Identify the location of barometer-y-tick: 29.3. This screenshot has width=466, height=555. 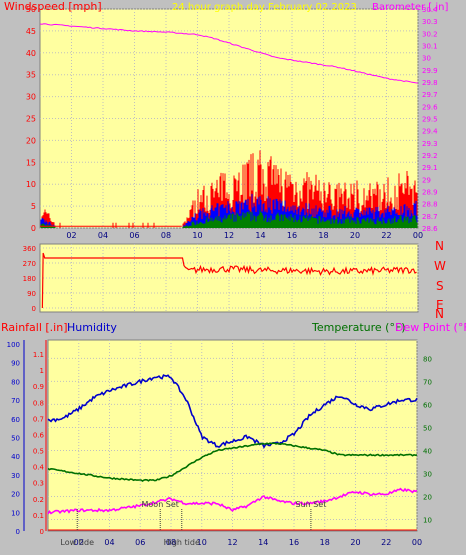
(430, 144).